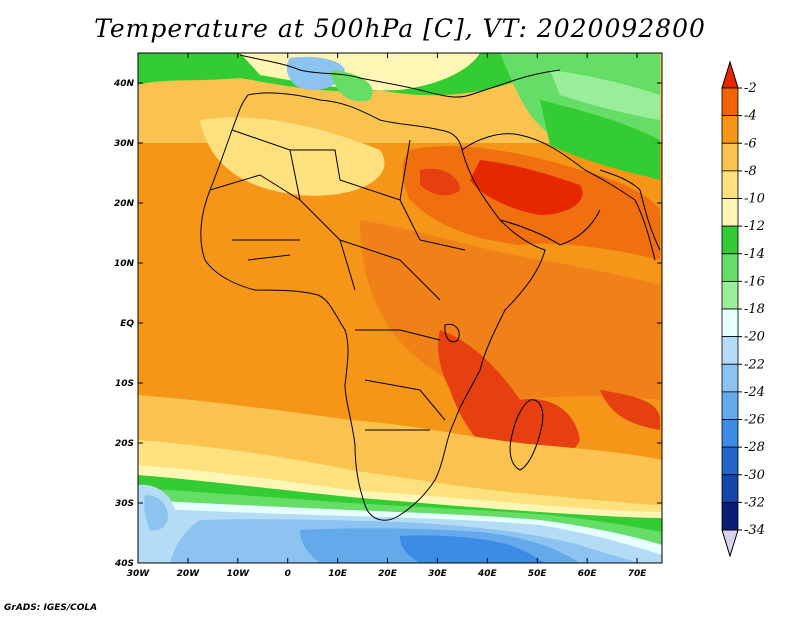 Image resolution: width=800 pixels, height=618 pixels. Describe the element at coordinates (486, 400) in the screenshot. I see `field-warm-mozambique` at that location.